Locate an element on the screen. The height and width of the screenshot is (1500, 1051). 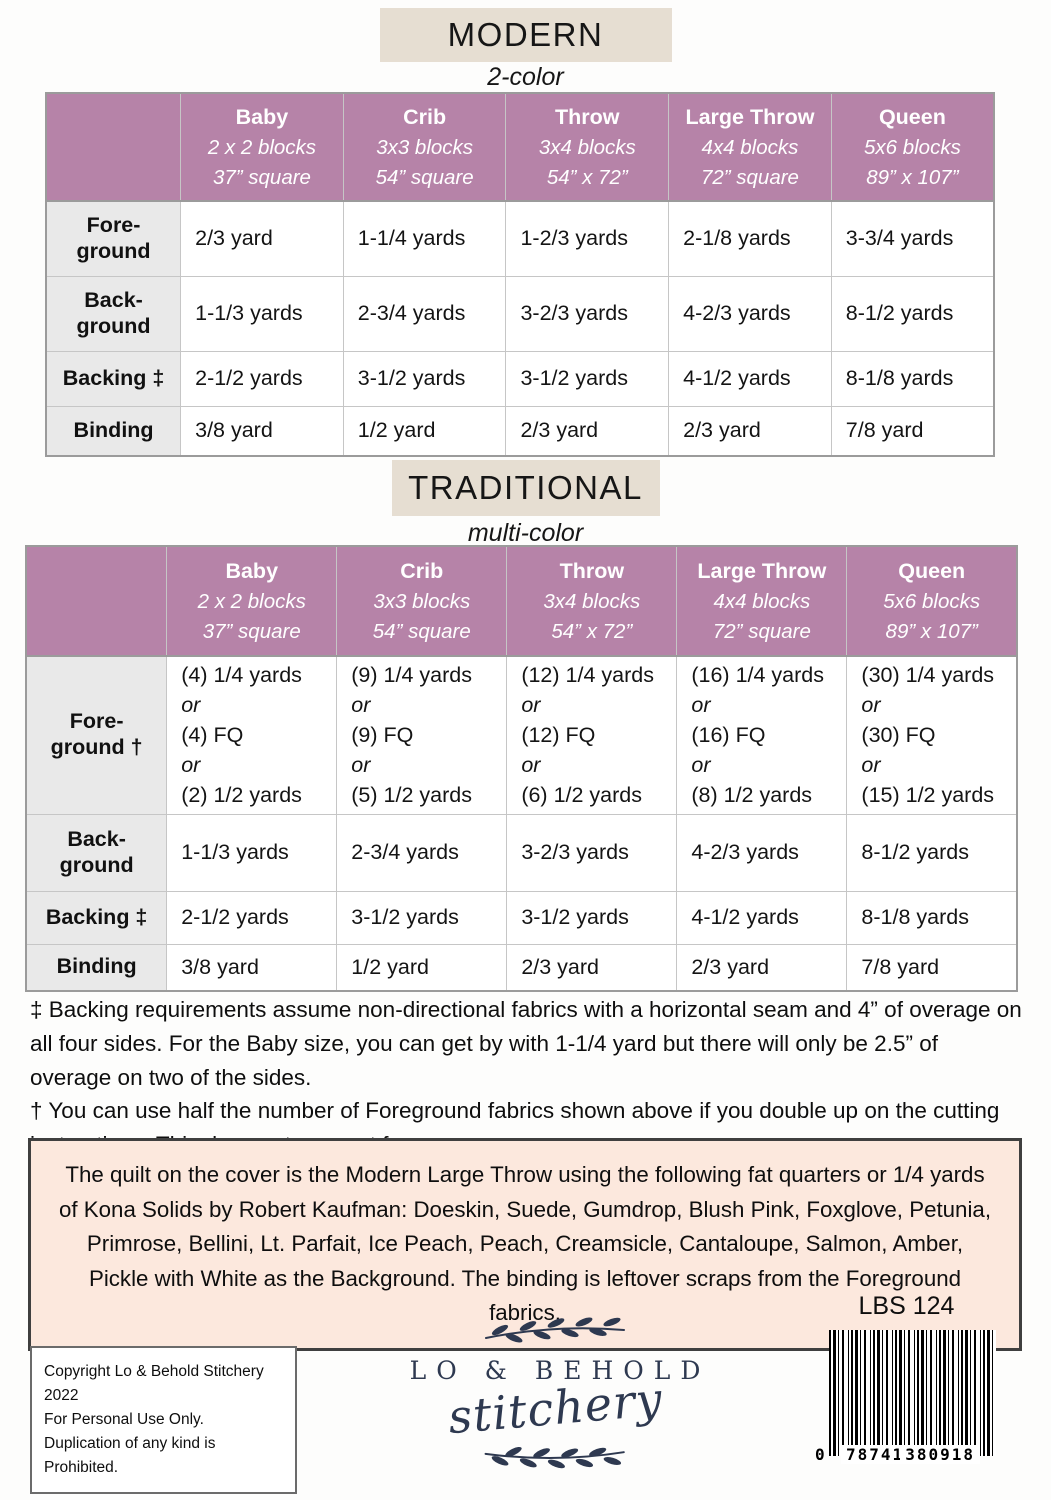
row-label-line: Back- is located at coordinates (113, 299).